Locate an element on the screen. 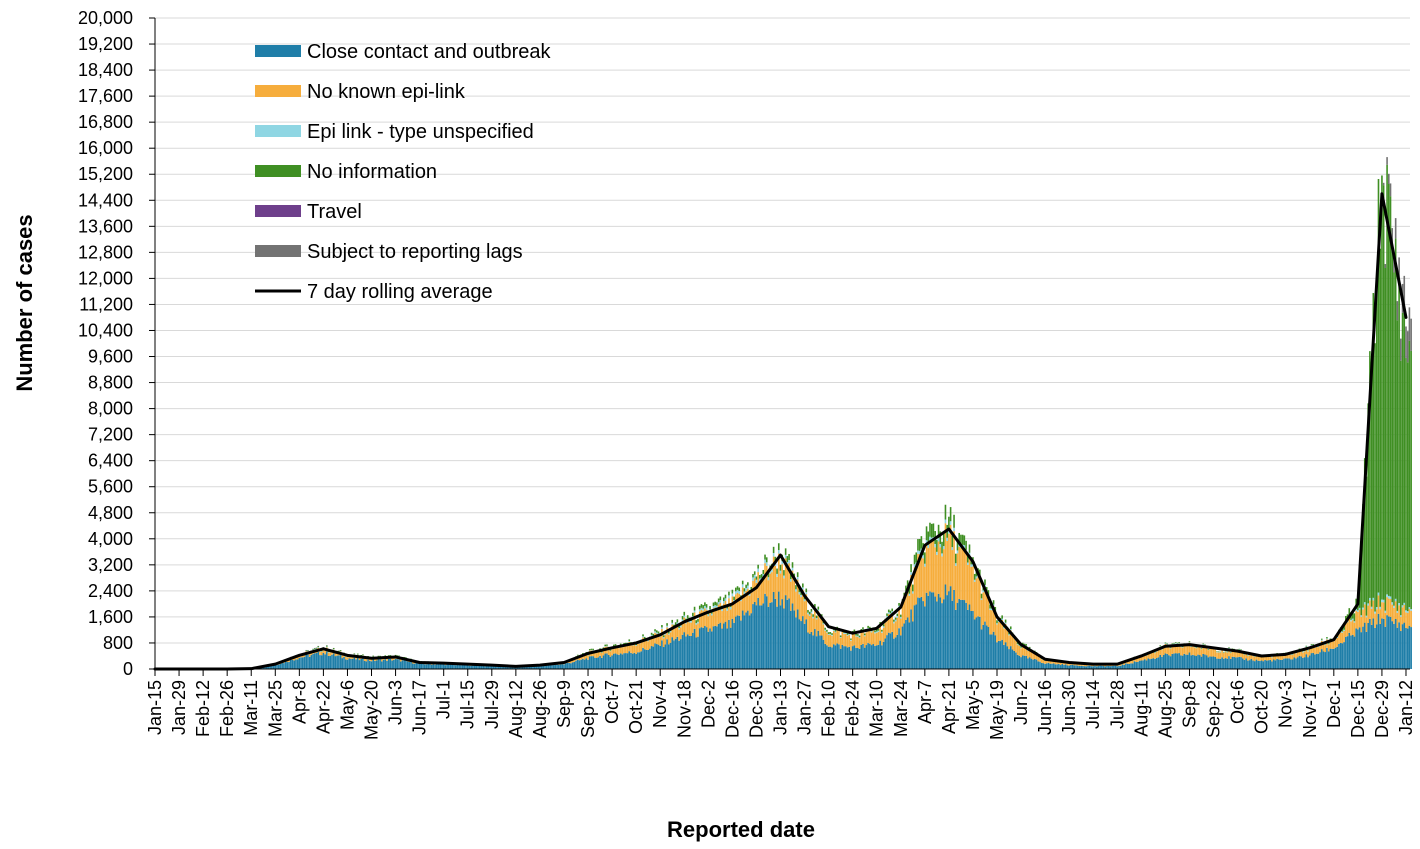 This screenshot has width=1420, height=849. y-tick-label: 7,200 is located at coordinates (110, 435).